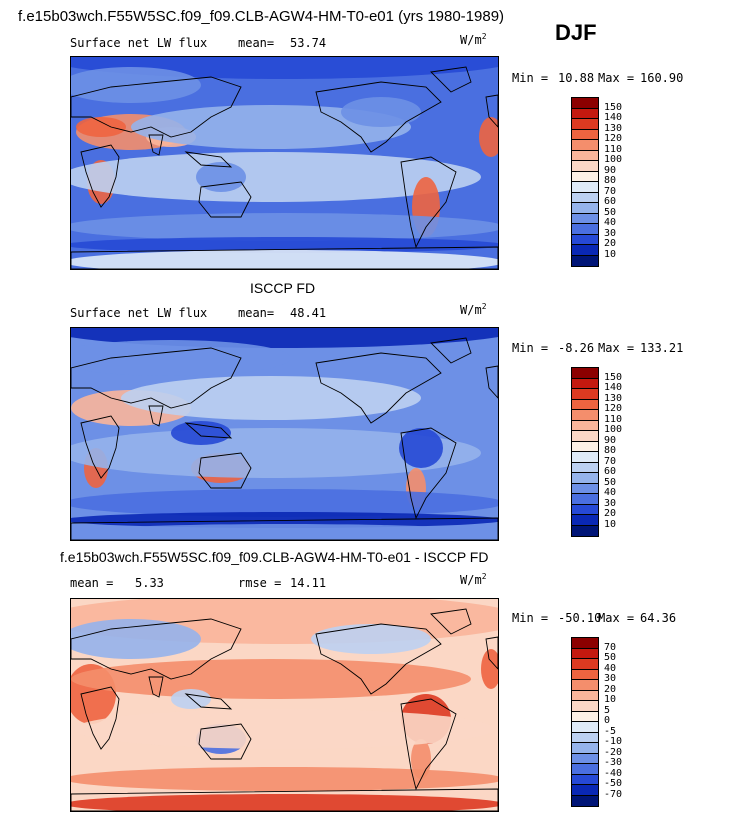 The width and height of the screenshot is (733, 816). Describe the element at coordinates (616, 348) in the screenshot. I see `panel2-max-label: Max =` at that location.